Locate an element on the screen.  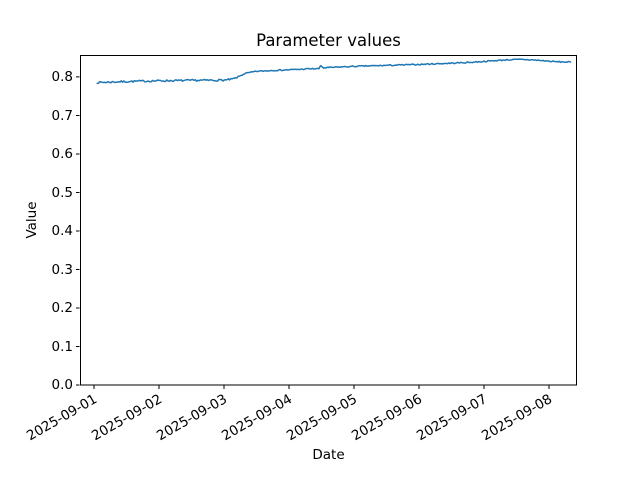
y-tick-label: 0.8 is located at coordinates (62, 76).